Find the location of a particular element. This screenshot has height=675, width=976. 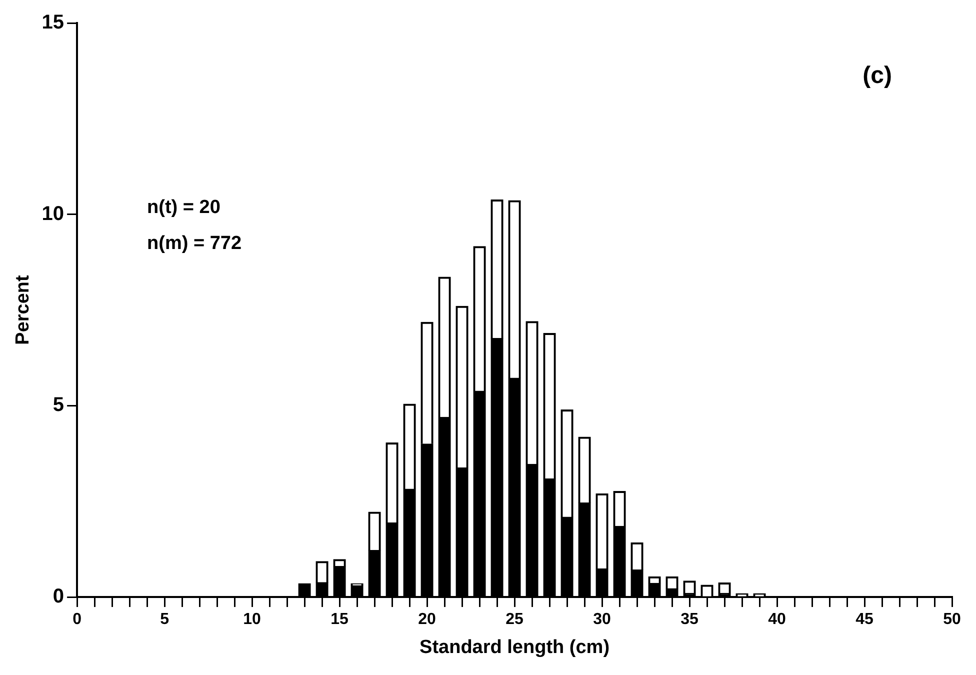

x-tick-label: 50 is located at coordinates (952, 619).